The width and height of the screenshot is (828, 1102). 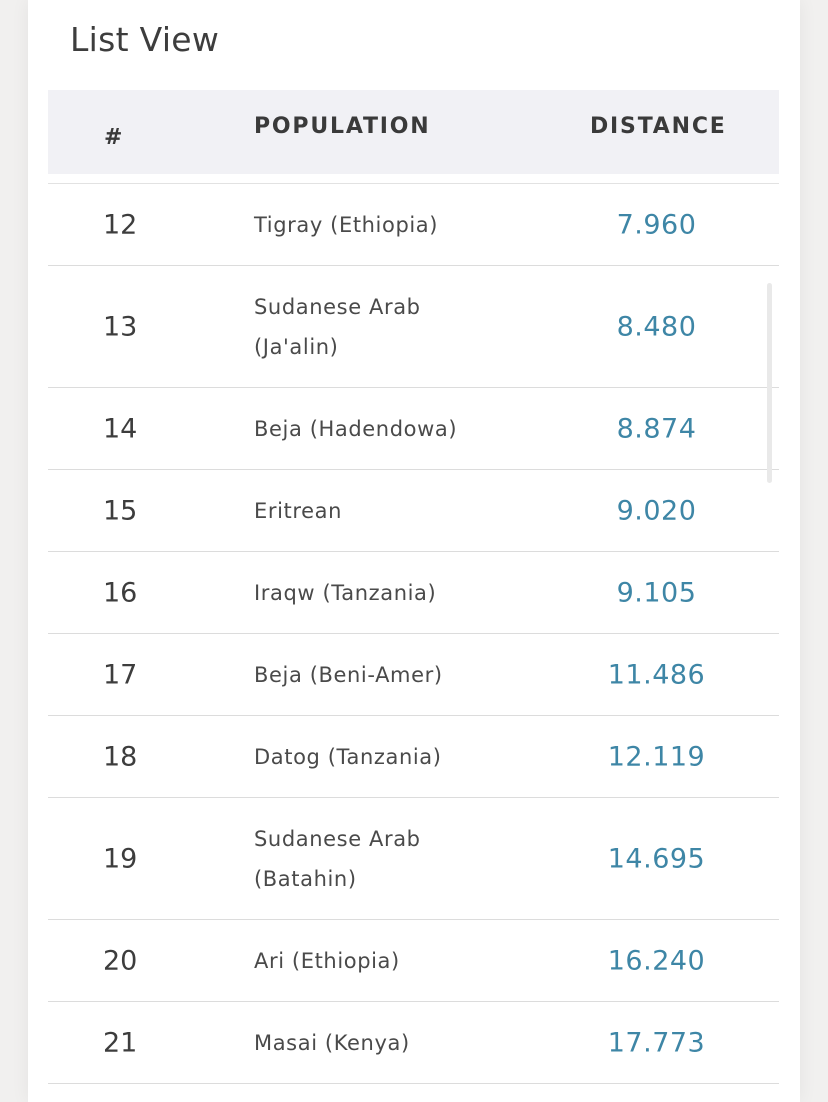 I want to click on row-distance: 9.105, so click(x=656, y=592).